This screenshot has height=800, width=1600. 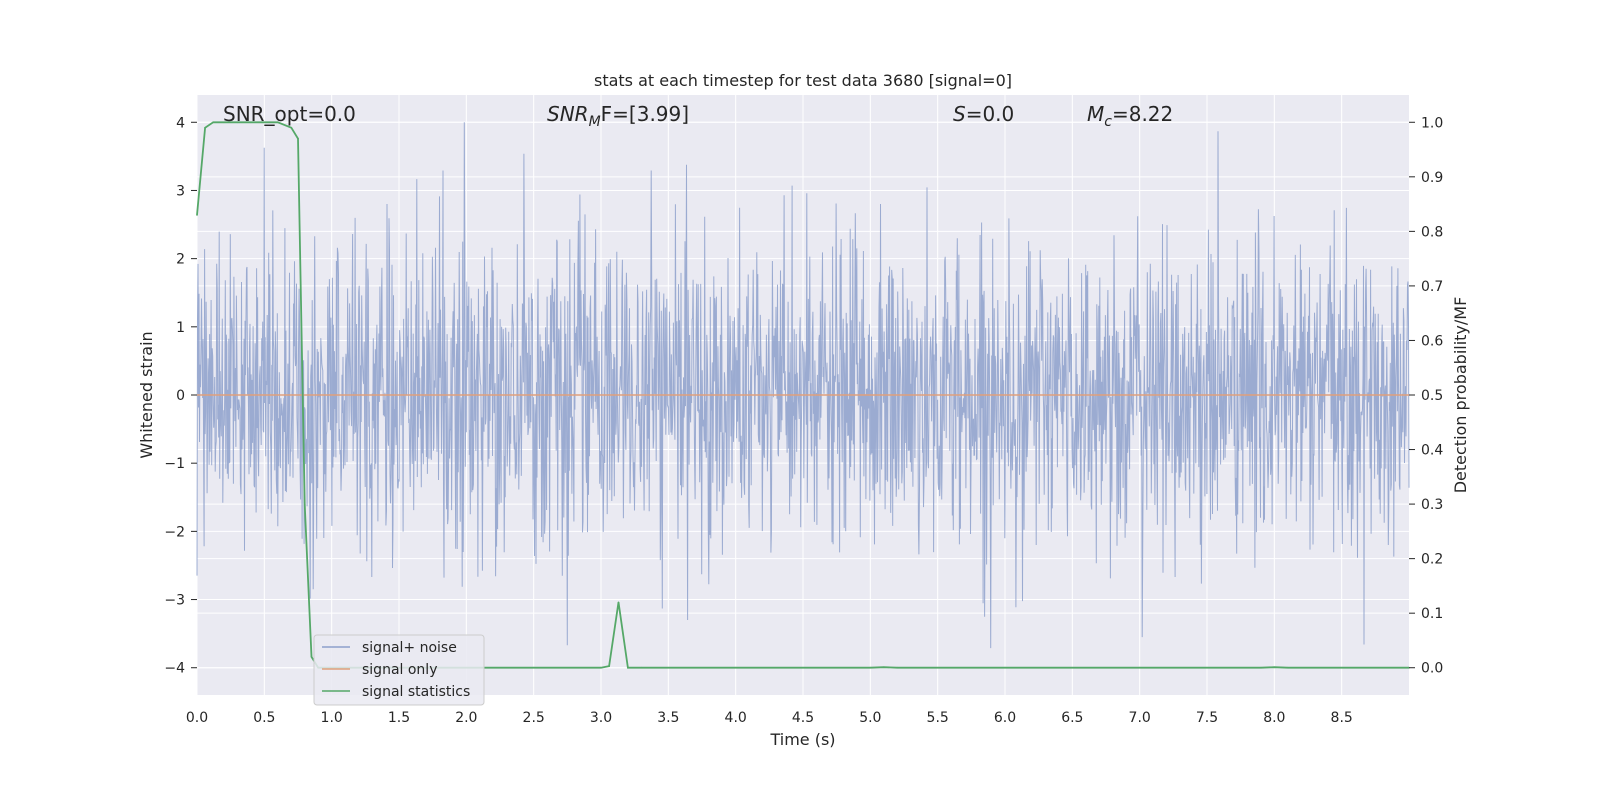 I want to click on x-tick-label: 8.5, so click(x=1342, y=718).